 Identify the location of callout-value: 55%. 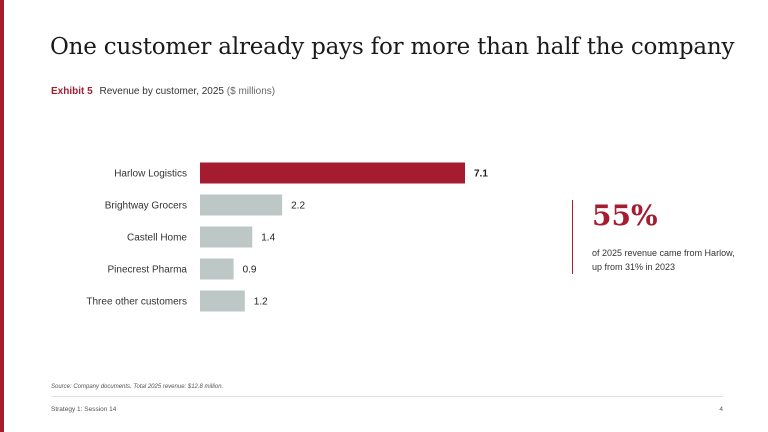
(625, 215).